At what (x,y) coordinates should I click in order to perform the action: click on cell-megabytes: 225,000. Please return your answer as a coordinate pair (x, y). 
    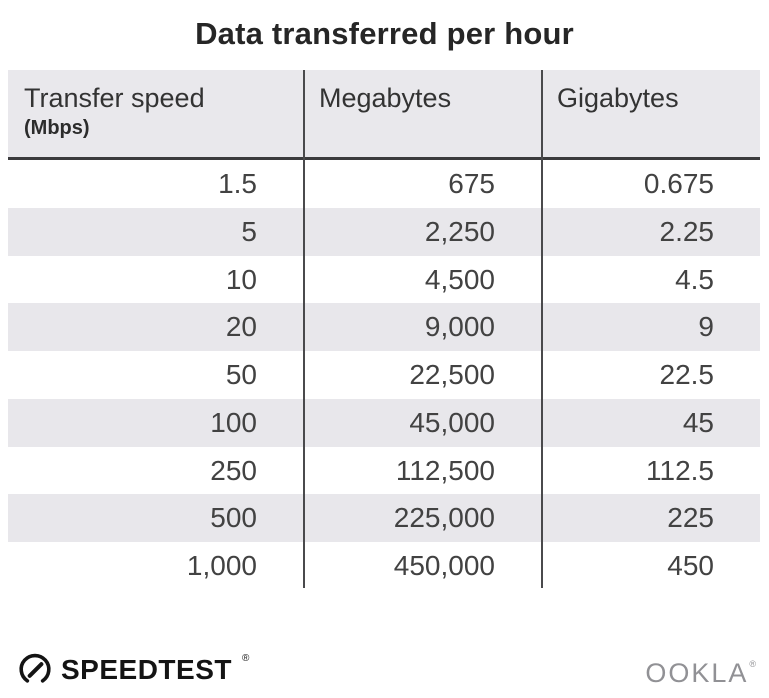
    Looking at the image, I should click on (444, 518).